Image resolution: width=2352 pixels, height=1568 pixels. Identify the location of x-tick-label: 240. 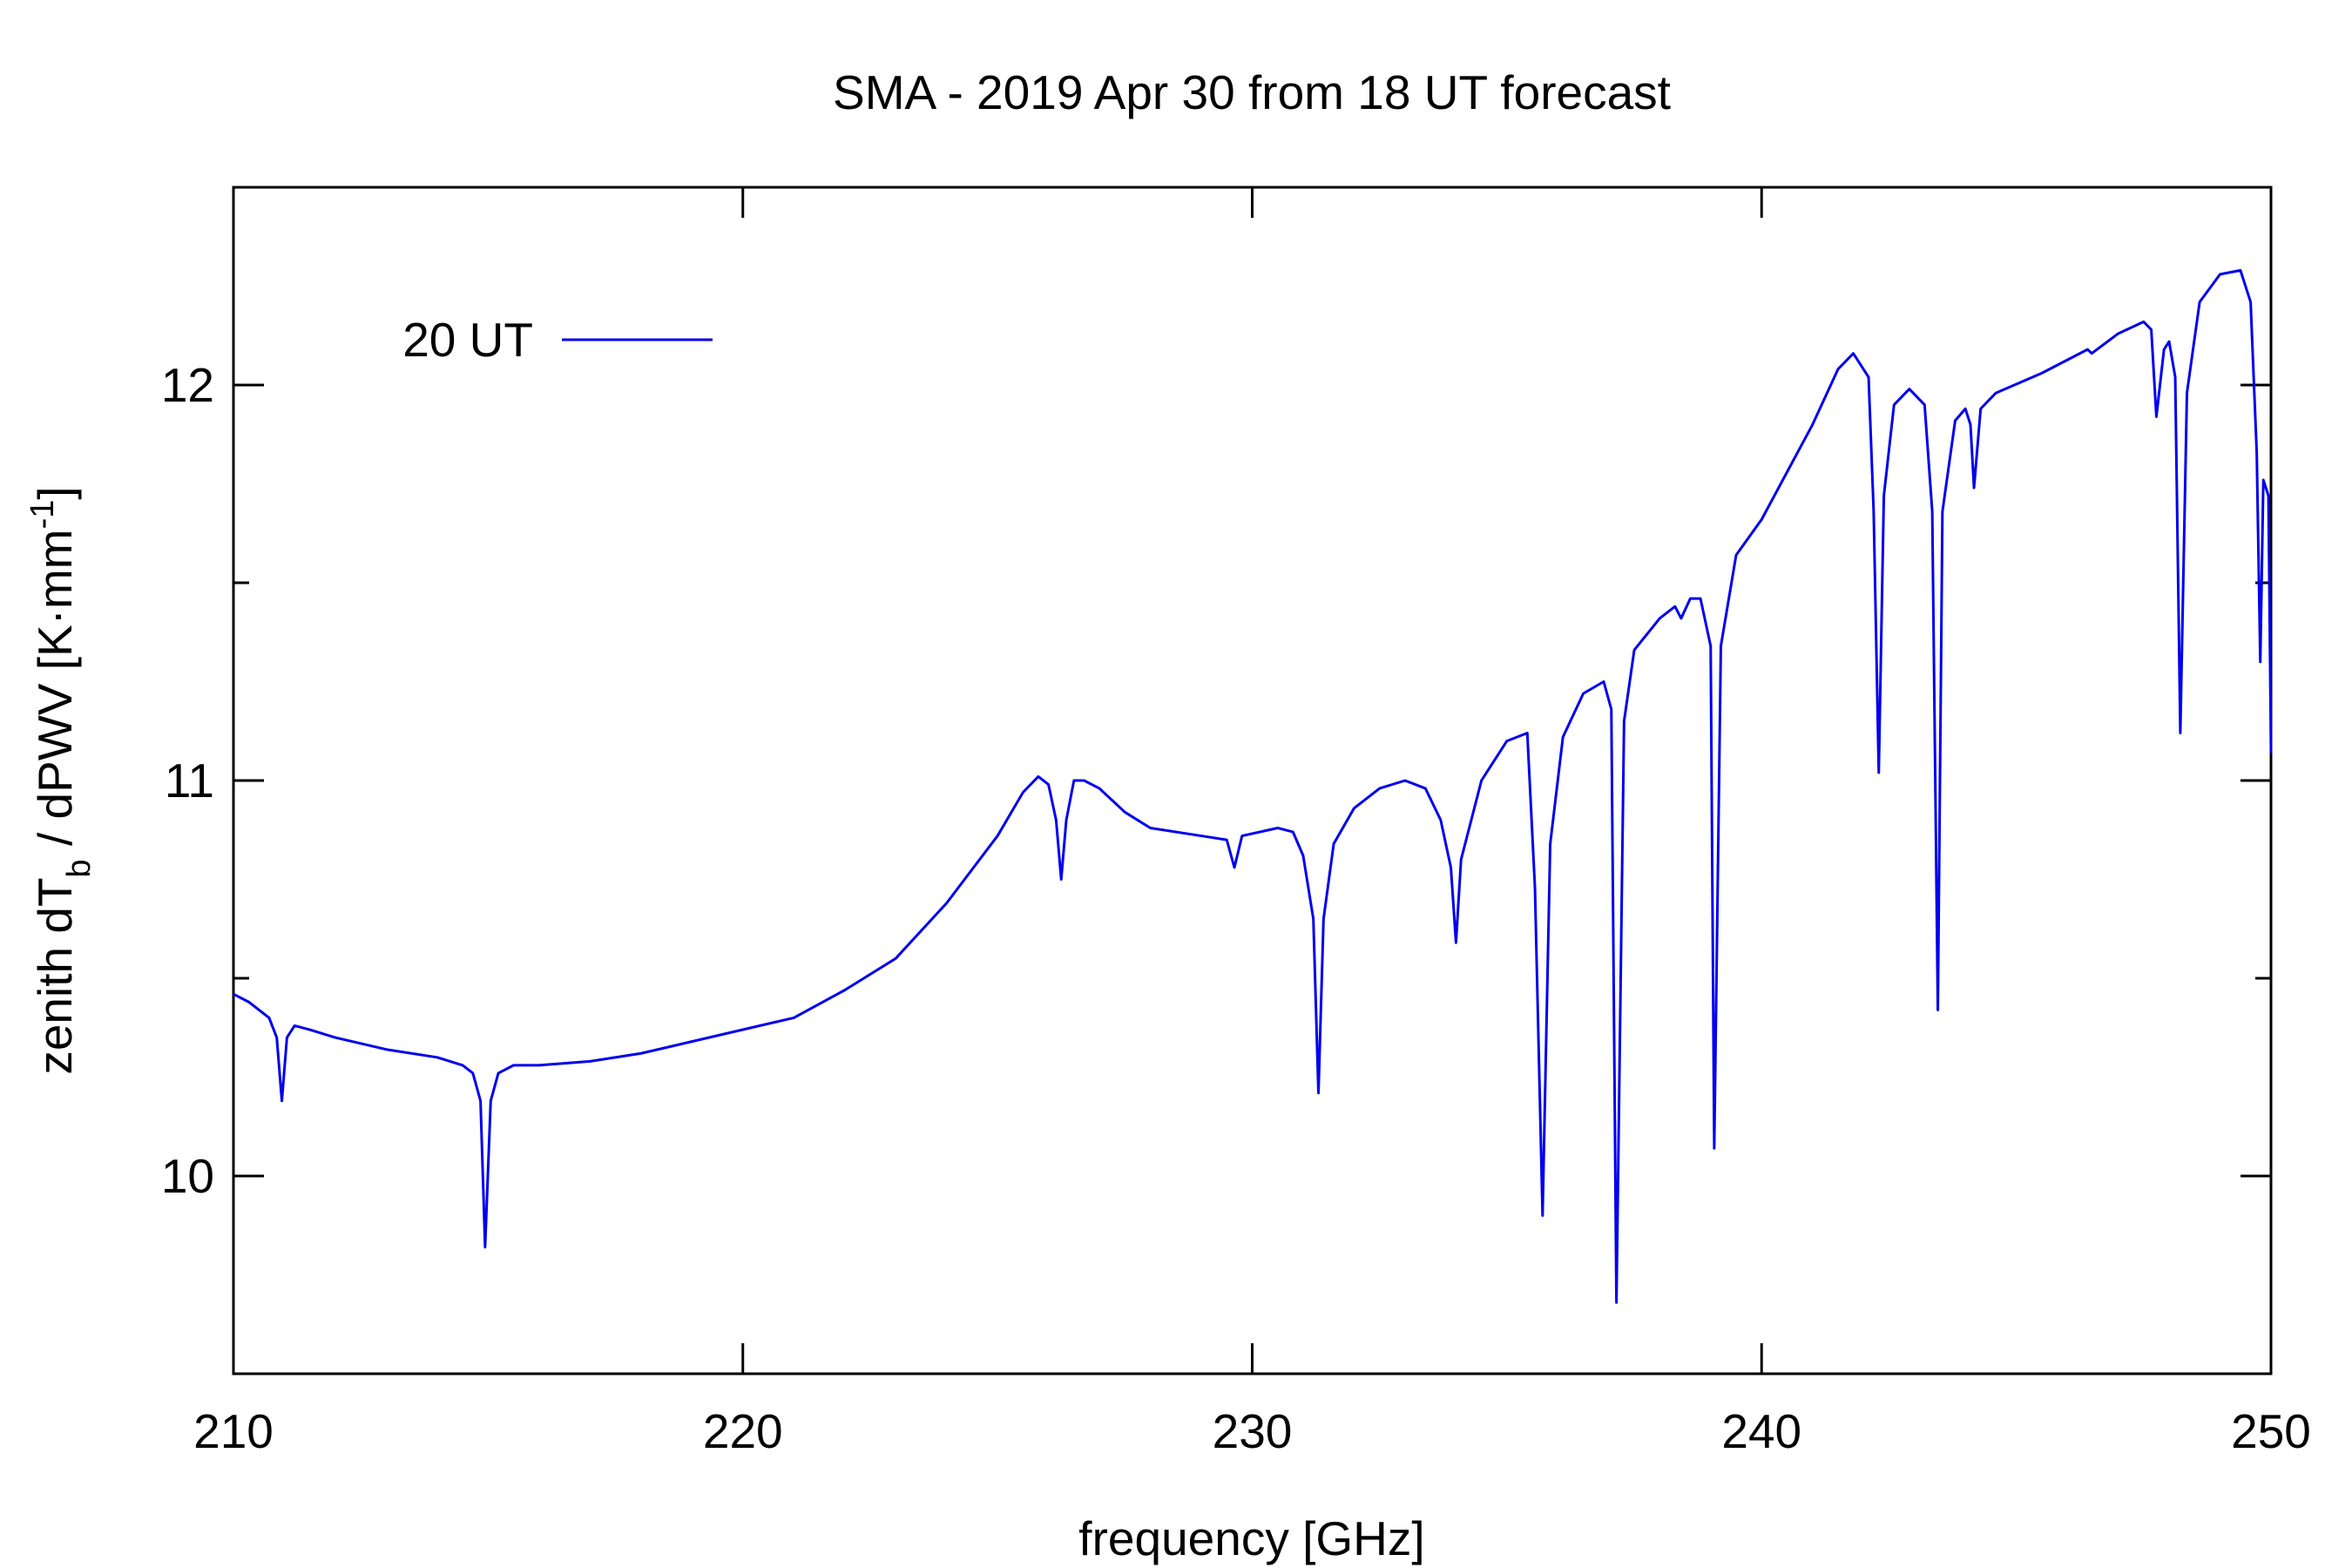
(1761, 1431).